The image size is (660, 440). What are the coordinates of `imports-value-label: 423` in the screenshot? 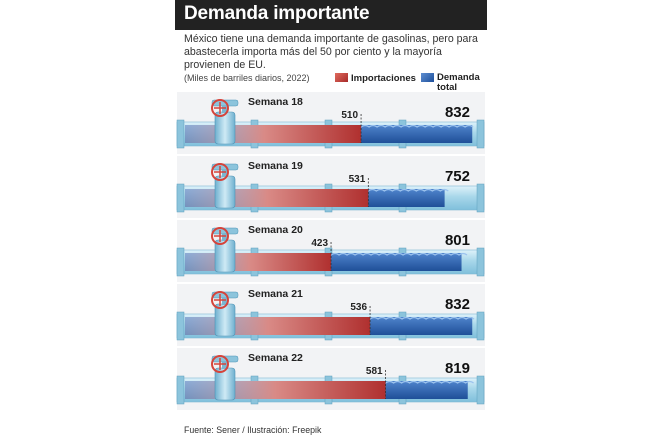 It's located at (319, 243).